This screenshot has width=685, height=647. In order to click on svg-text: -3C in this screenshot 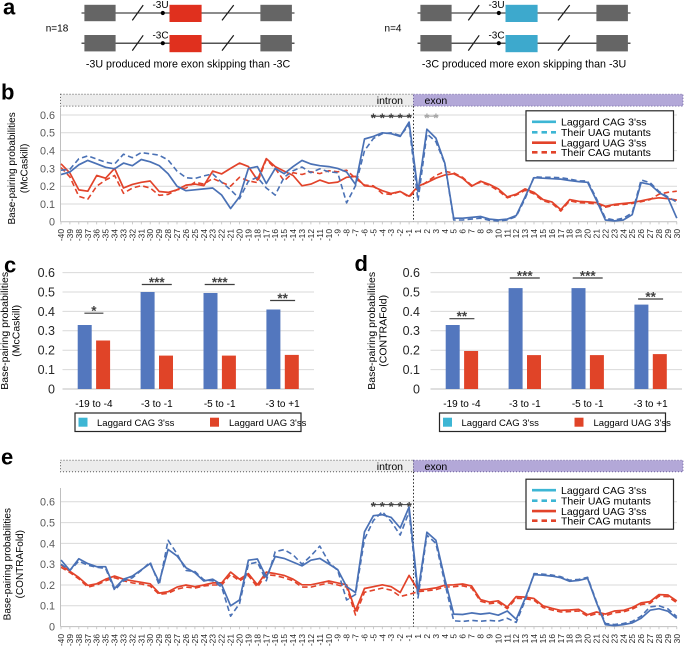, I will do `click(496, 35)`.